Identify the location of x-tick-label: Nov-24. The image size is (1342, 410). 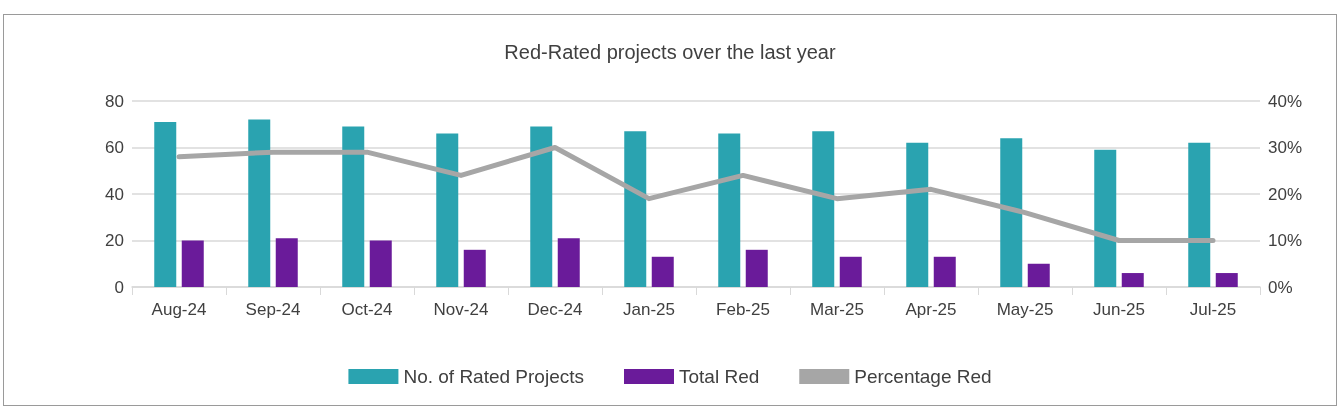
(461, 309).